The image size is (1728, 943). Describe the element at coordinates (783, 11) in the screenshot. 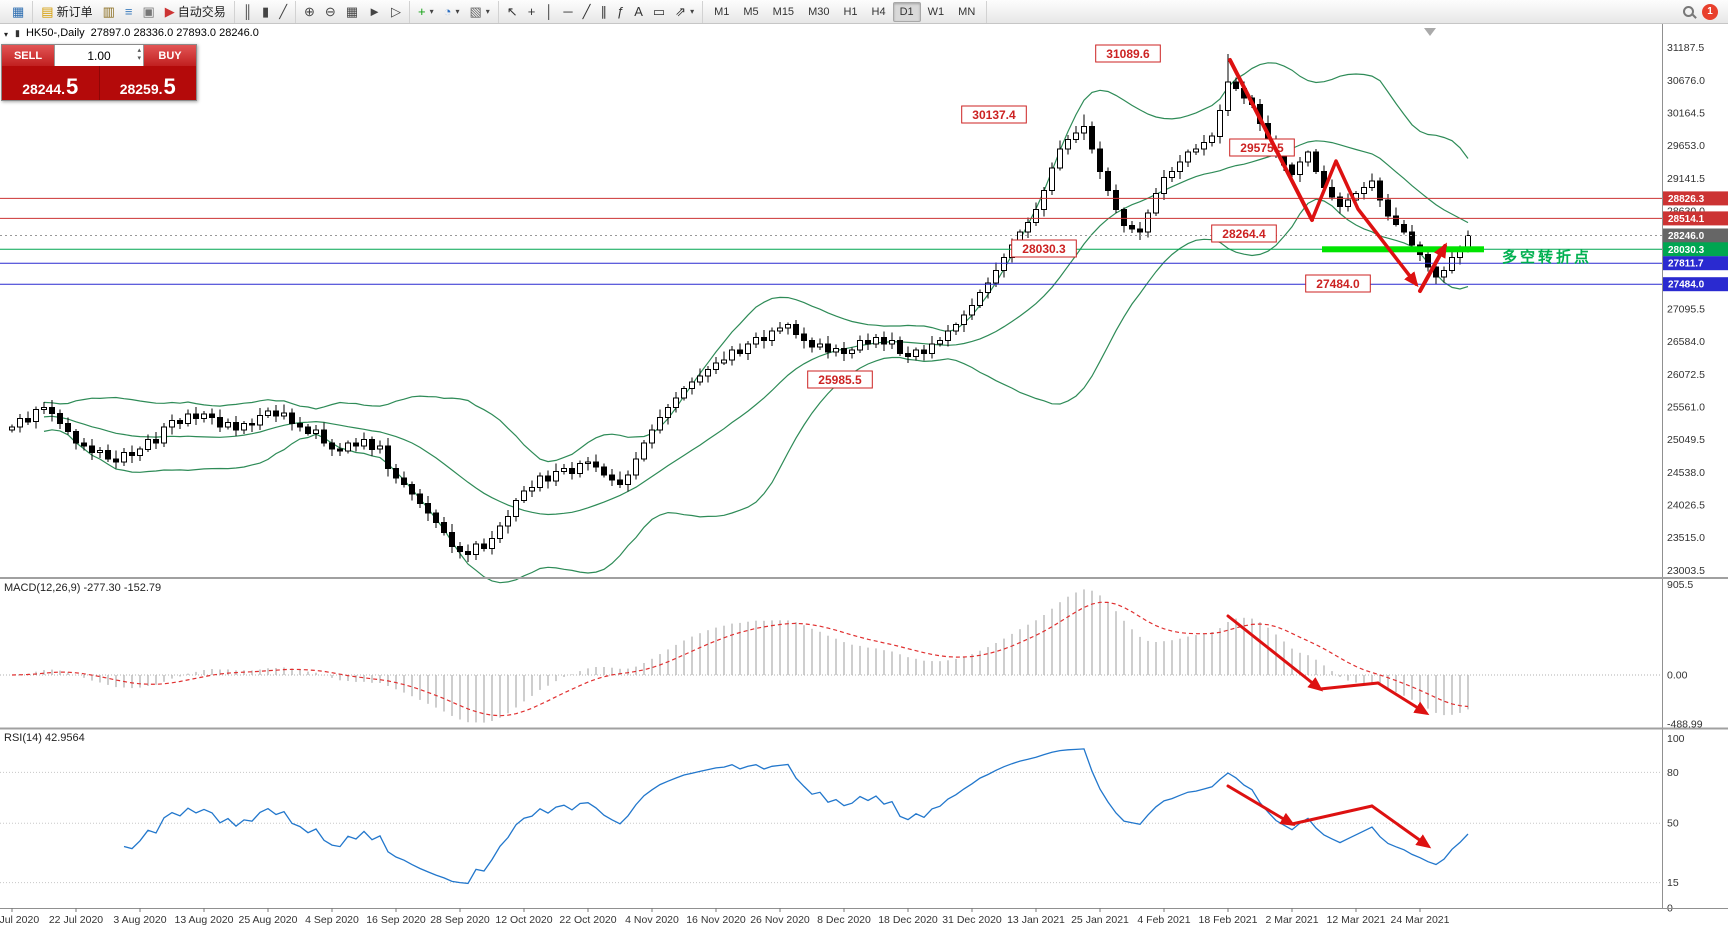

I see `timeframe-m15-button: M15` at that location.